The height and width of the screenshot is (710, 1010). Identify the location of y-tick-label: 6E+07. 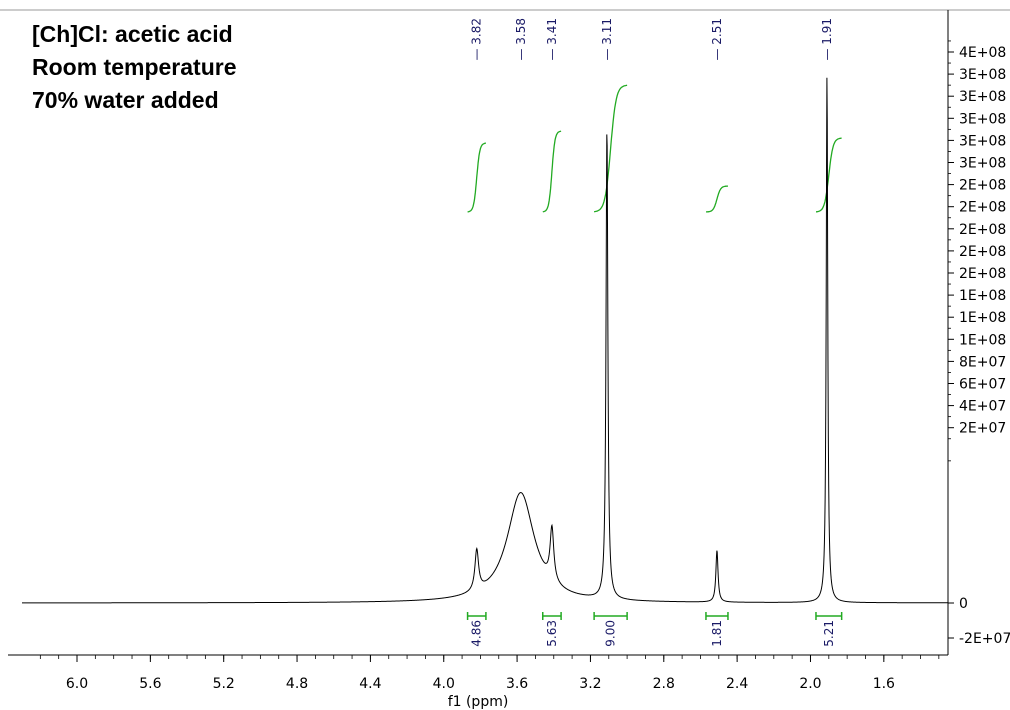
(982, 385).